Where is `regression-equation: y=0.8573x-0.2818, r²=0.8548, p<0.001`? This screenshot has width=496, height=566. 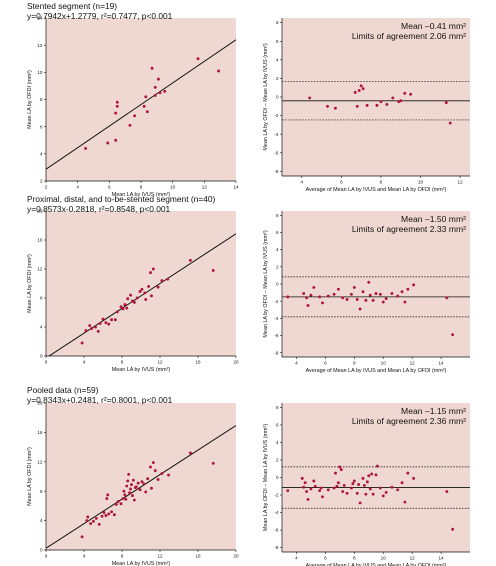 regression-equation: y=0.8573x-0.2818, r²=0.8548, p<0.001 is located at coordinates (99, 209).